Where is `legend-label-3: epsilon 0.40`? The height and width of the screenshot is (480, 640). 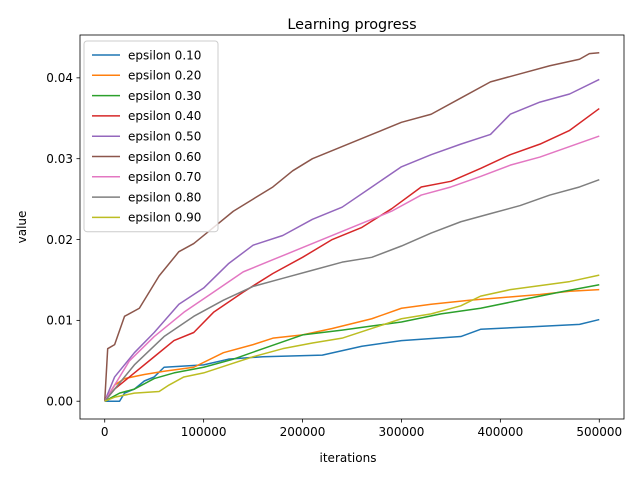
legend-label-3: epsilon 0.40 is located at coordinates (164, 116).